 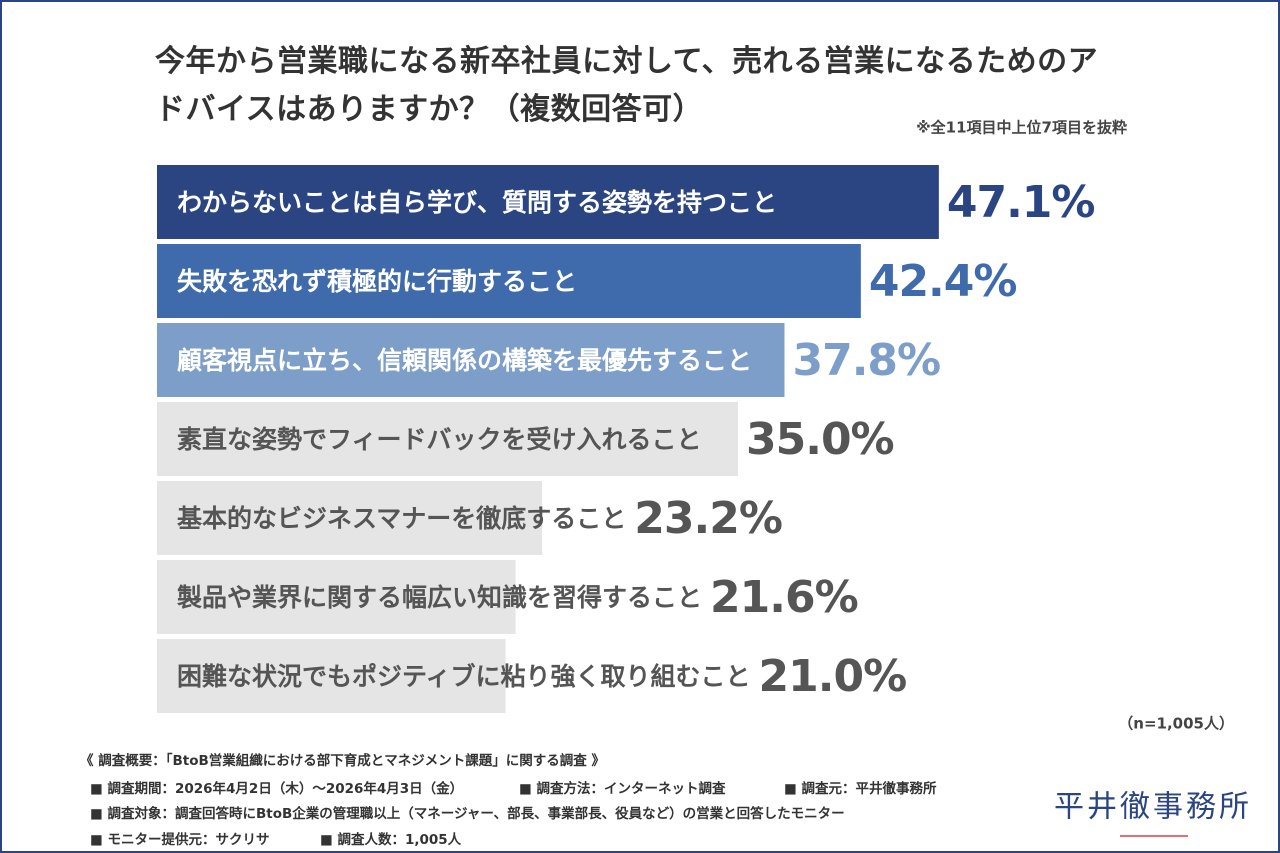 I want to click on bar-label: 困難な状況でもポジティブに粘り強く取り組むこと, so click(x=464, y=676).